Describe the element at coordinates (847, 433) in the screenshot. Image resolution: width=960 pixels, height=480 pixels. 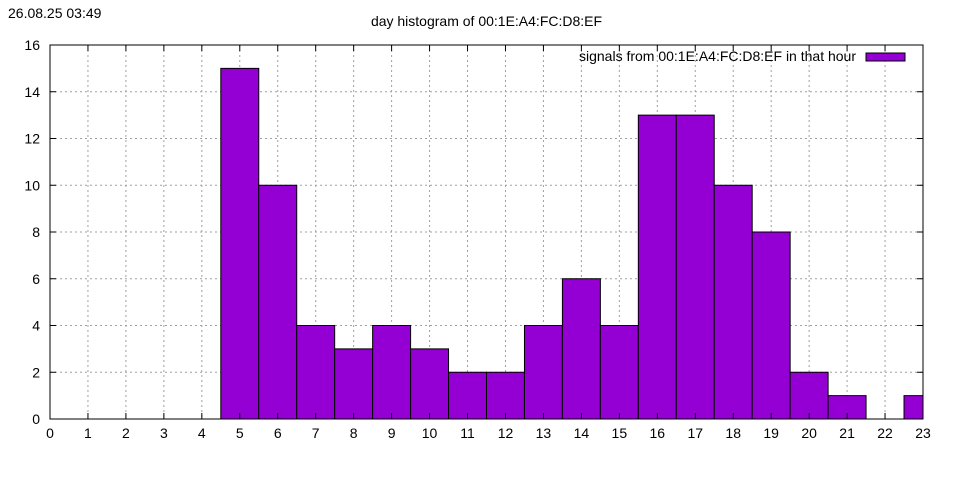
I see `x-tick-label: 21` at that location.